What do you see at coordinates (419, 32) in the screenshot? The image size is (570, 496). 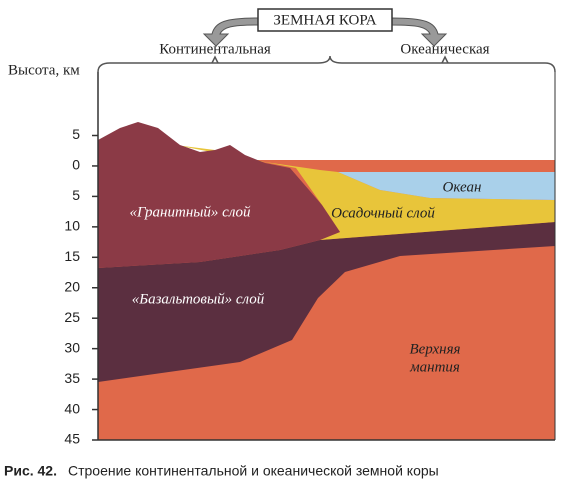 I see `arrow-right` at bounding box center [419, 32].